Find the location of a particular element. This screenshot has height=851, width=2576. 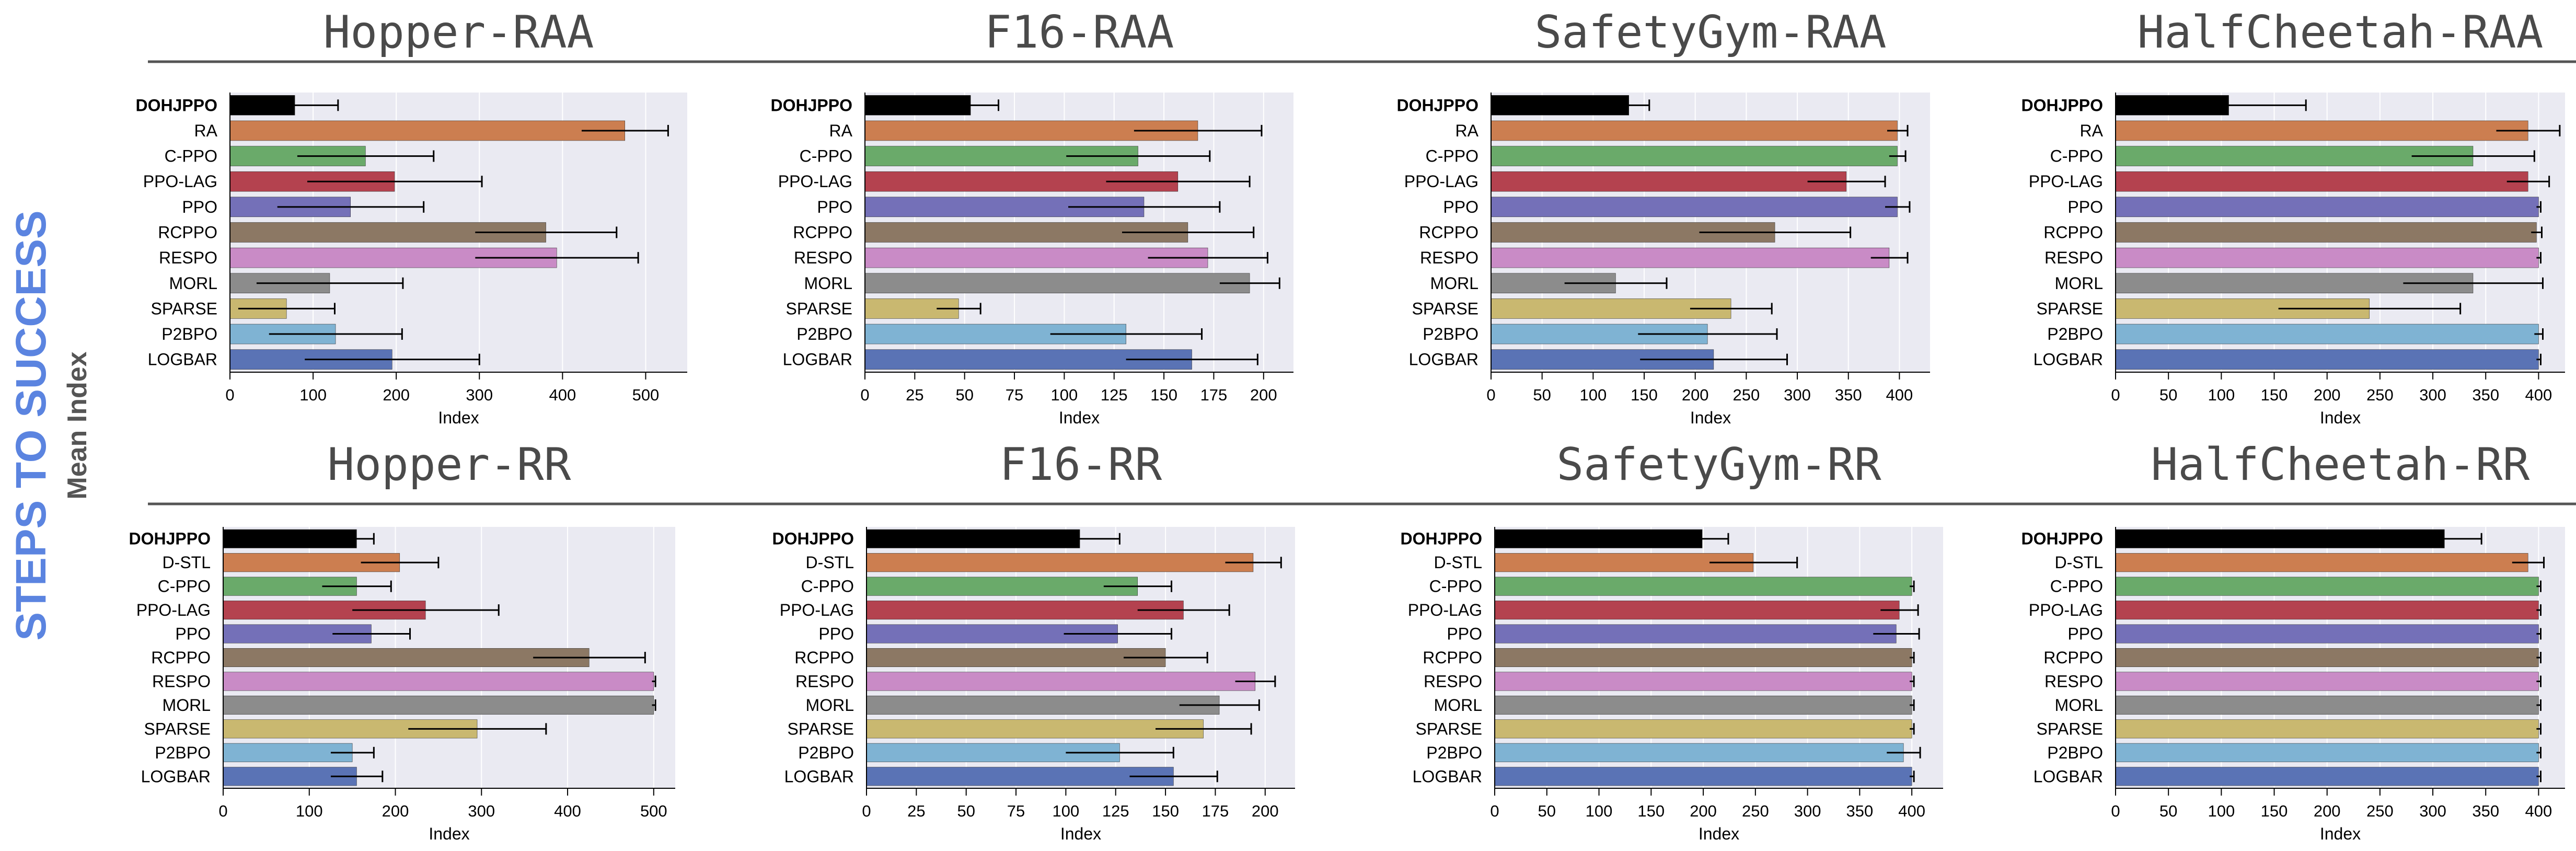

chart-title: SafetyGym-RR is located at coordinates (1718, 465).